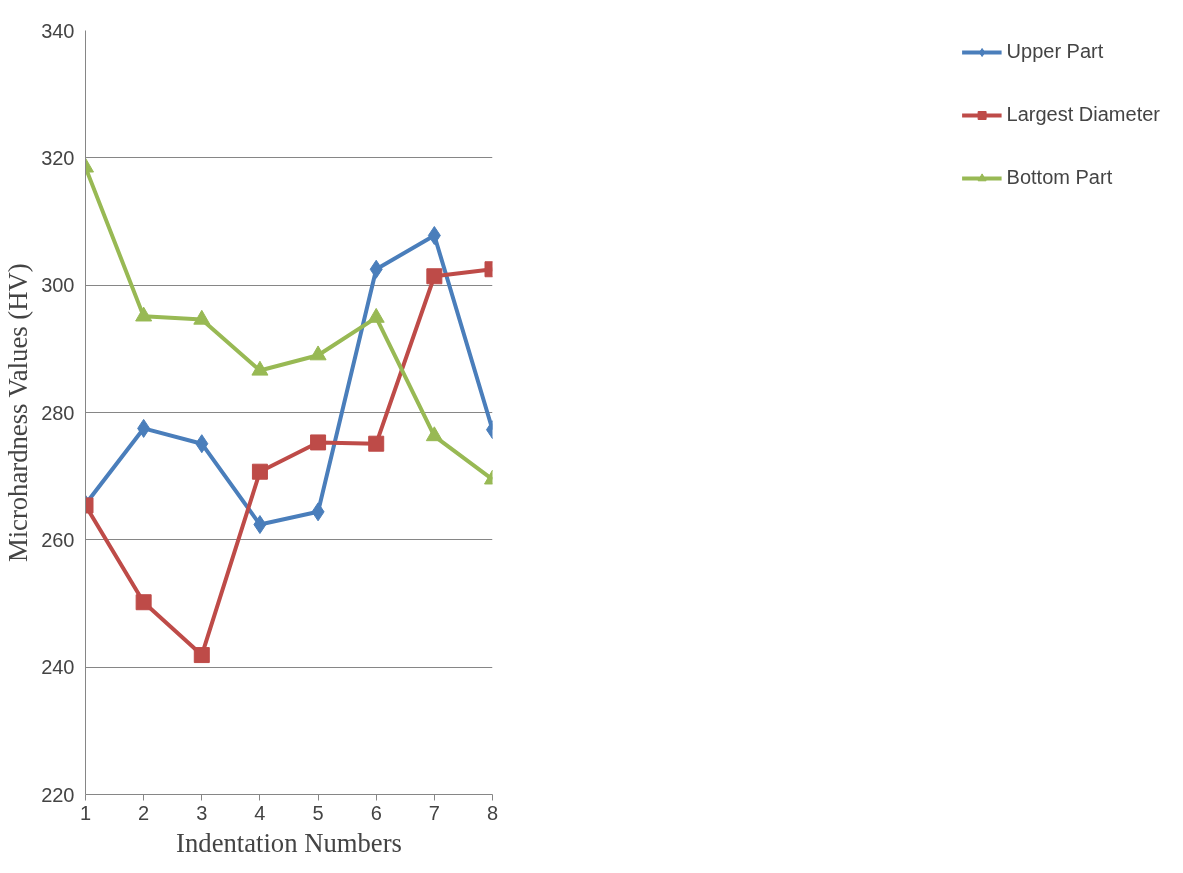  What do you see at coordinates (1083, 114) in the screenshot?
I see `legend-label: Largest Diameter` at bounding box center [1083, 114].